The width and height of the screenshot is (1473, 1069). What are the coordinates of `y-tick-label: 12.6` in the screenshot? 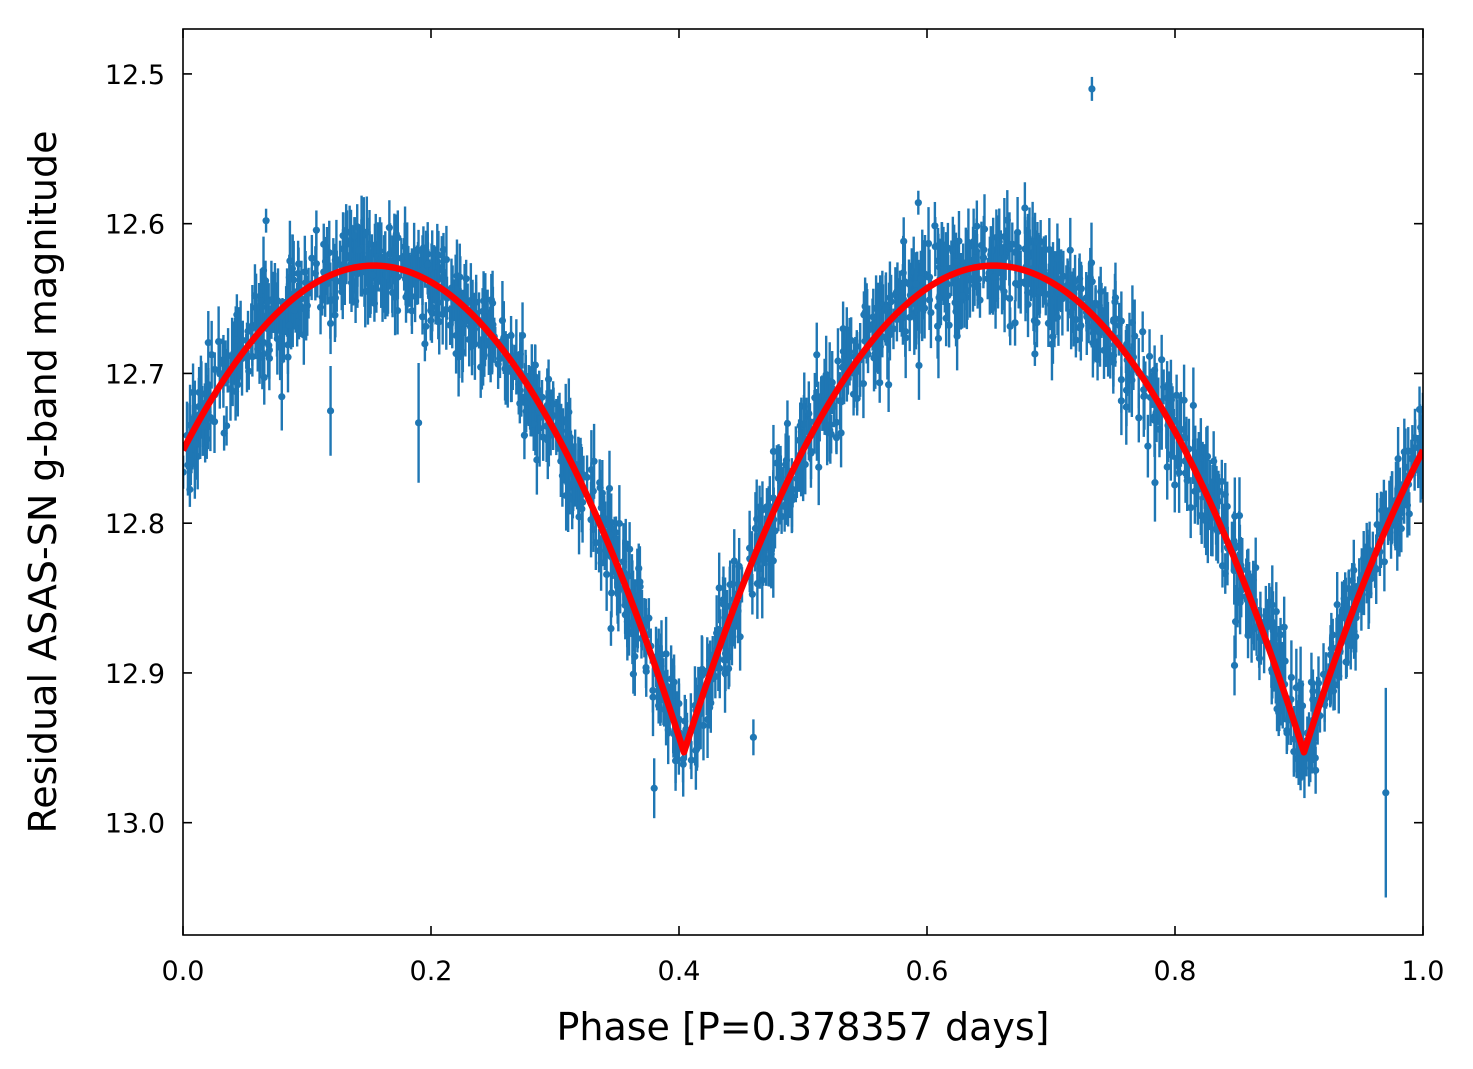 It's located at (135, 225).